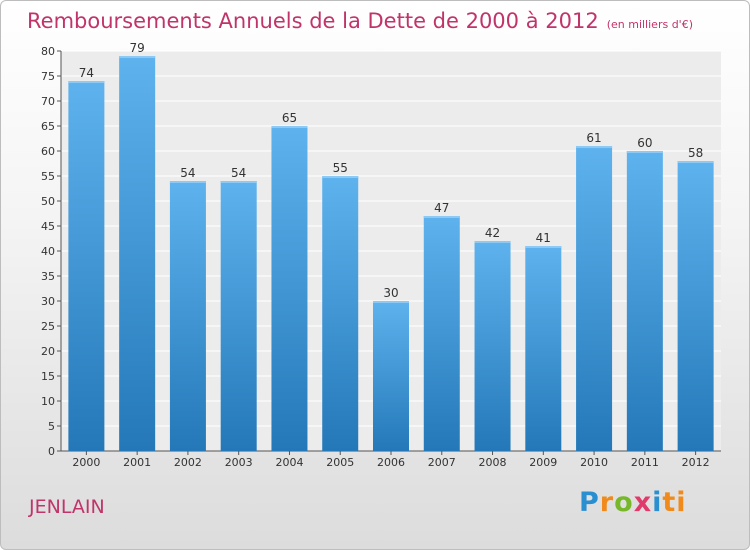 The image size is (750, 550). What do you see at coordinates (238, 316) in the screenshot?
I see `bar-2003` at bounding box center [238, 316].